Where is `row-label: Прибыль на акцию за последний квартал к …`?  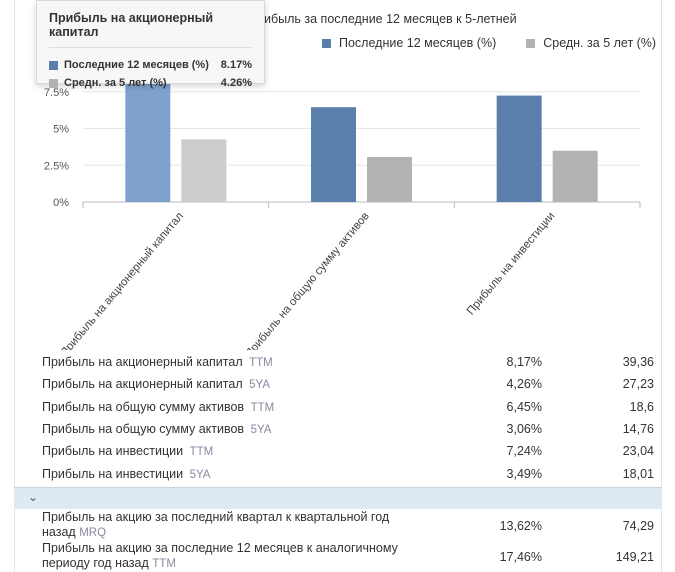
row-label: Прибыль на акцию за последний квартал к … is located at coordinates (225, 525).